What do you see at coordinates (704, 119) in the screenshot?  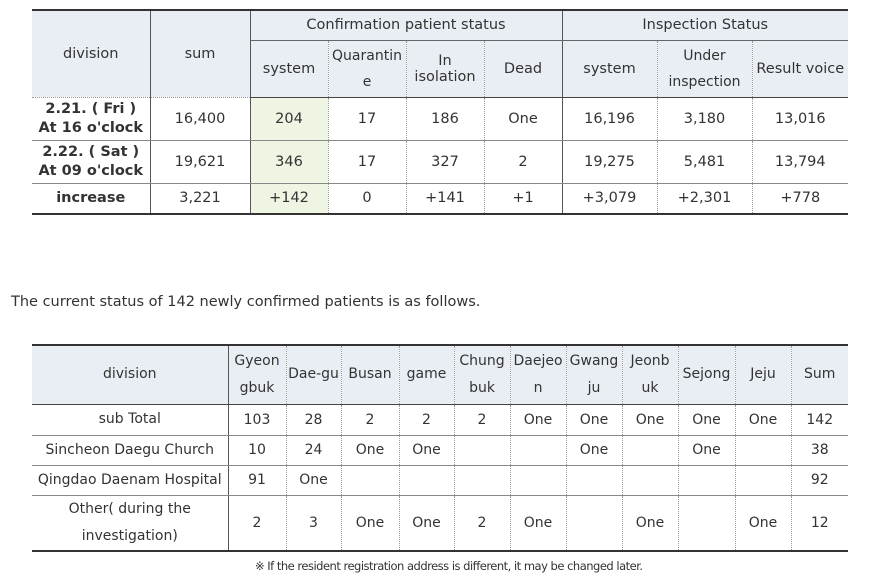 I see `cell-insp-under: 3,180` at bounding box center [704, 119].